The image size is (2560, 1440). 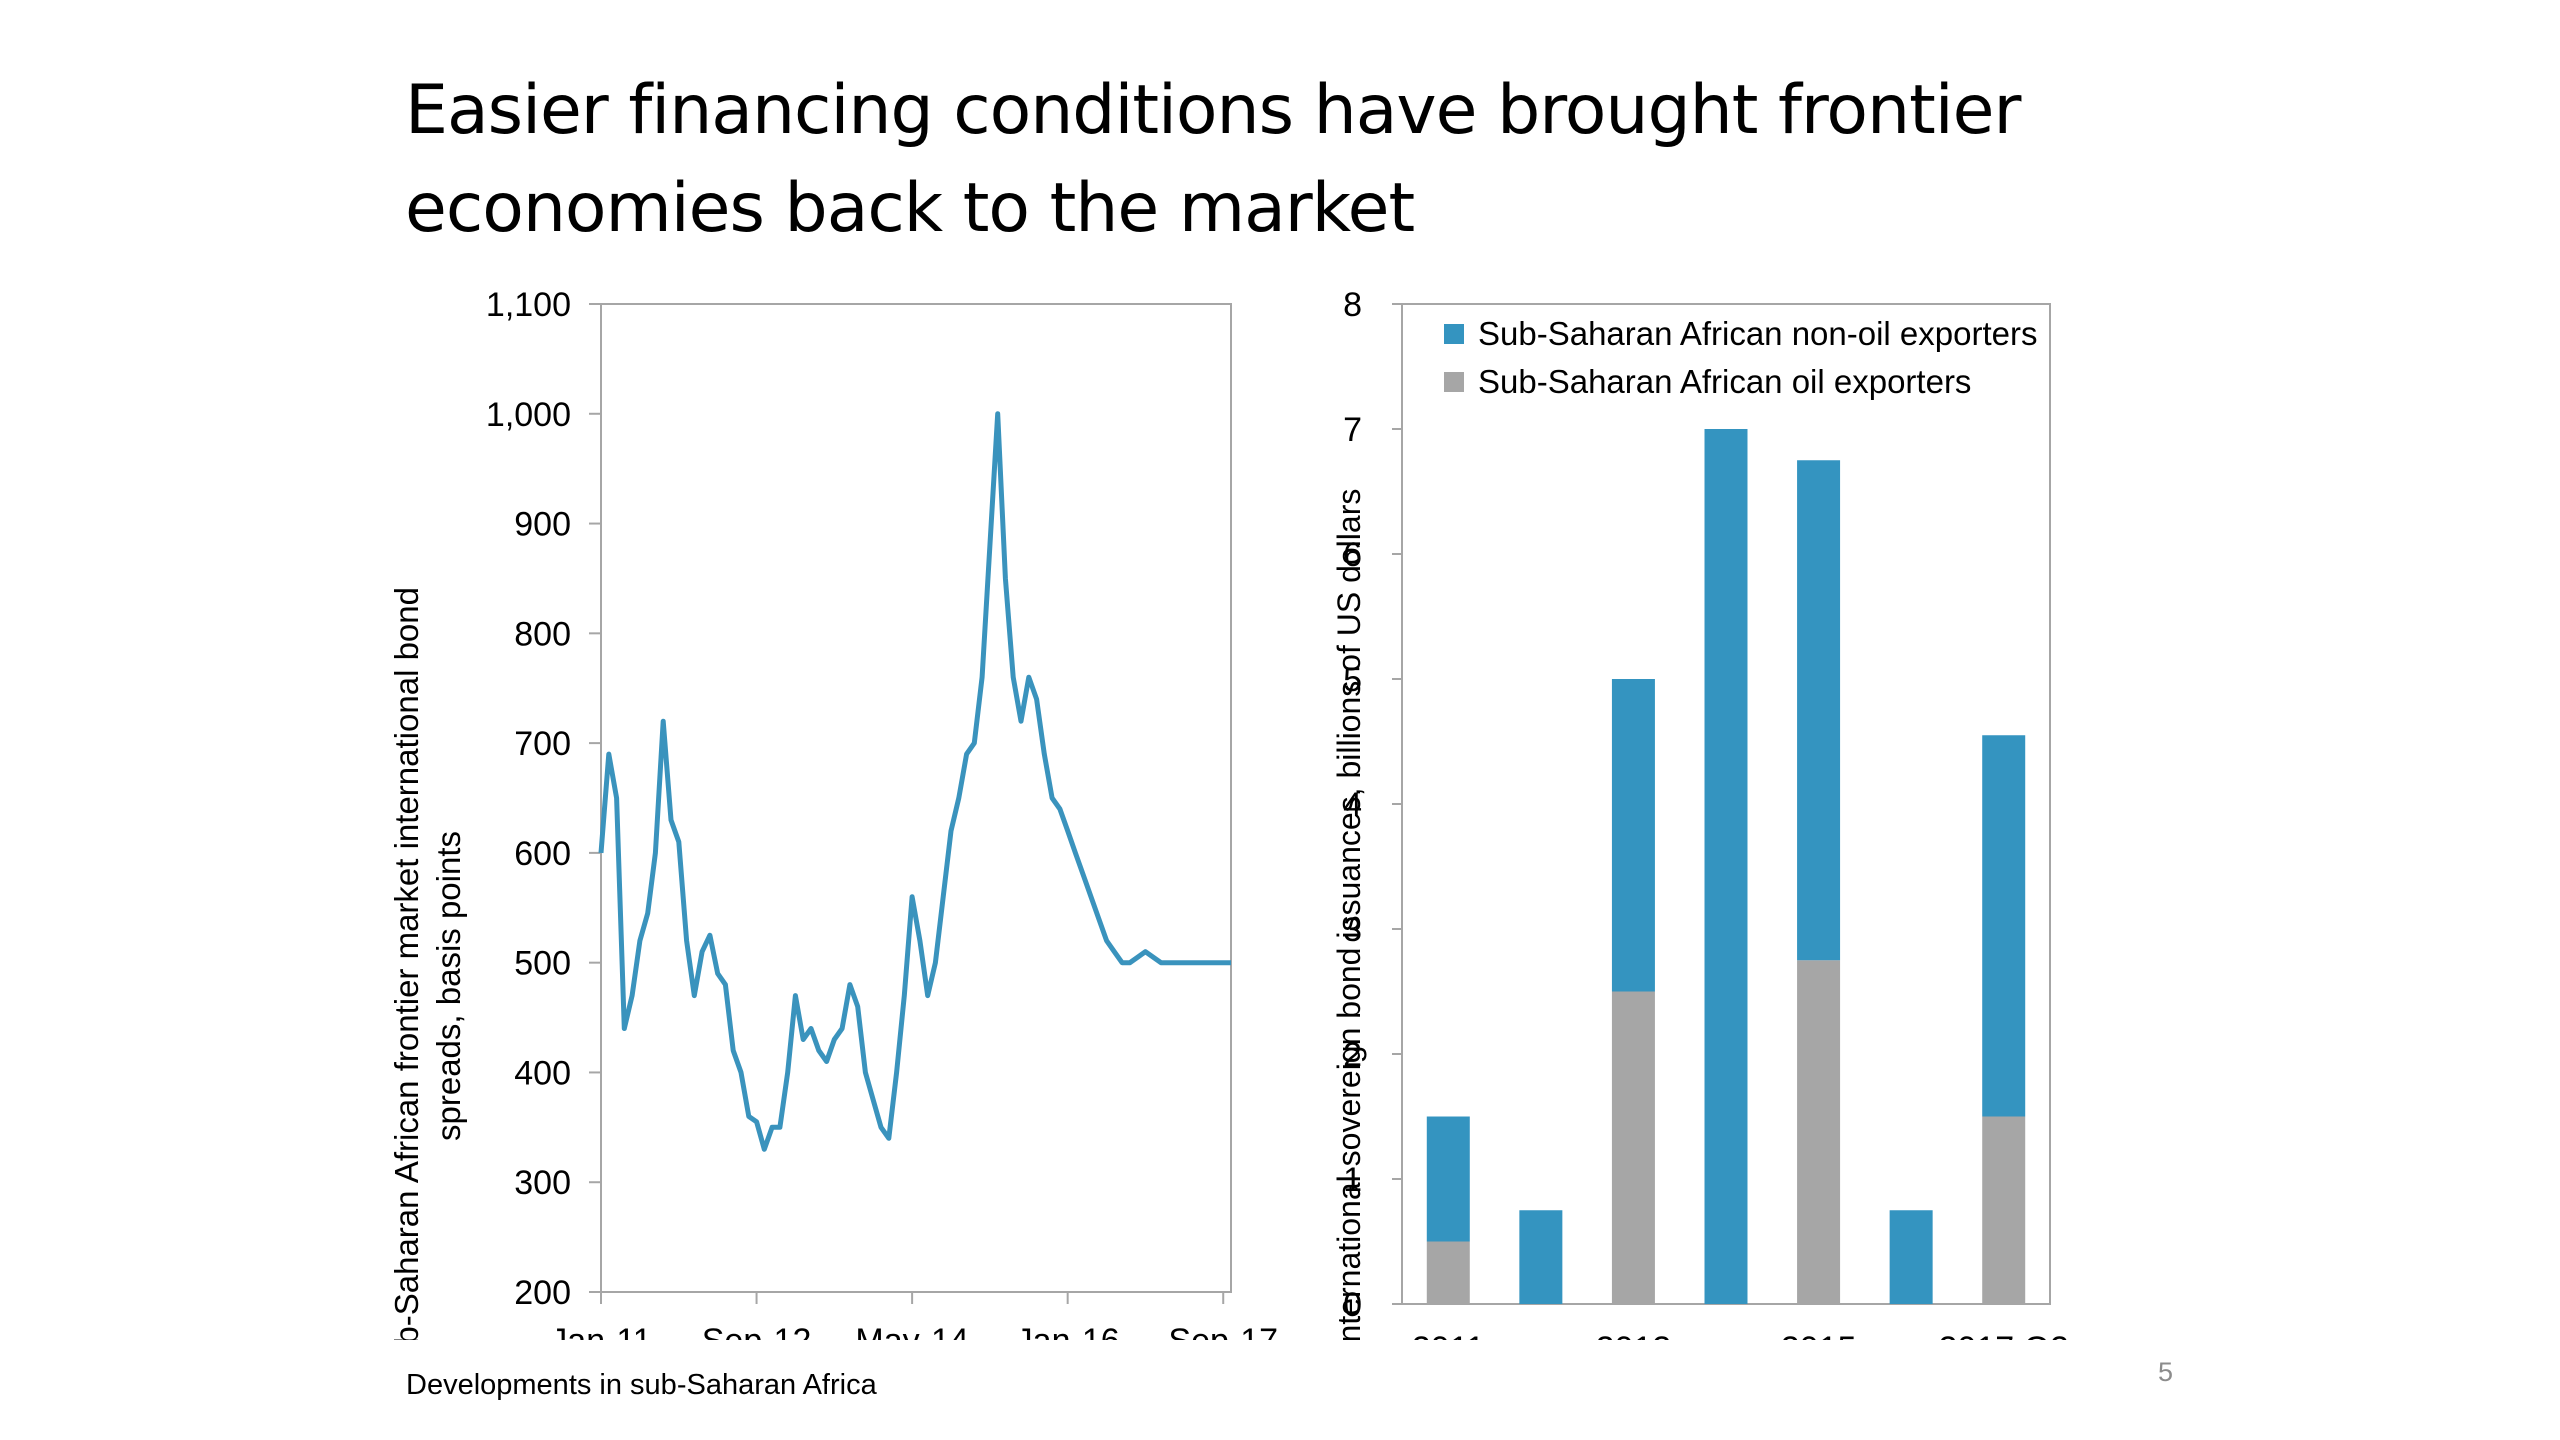 I want to click on right-x-tick-label: 2015, so click(x=1819, y=1335).